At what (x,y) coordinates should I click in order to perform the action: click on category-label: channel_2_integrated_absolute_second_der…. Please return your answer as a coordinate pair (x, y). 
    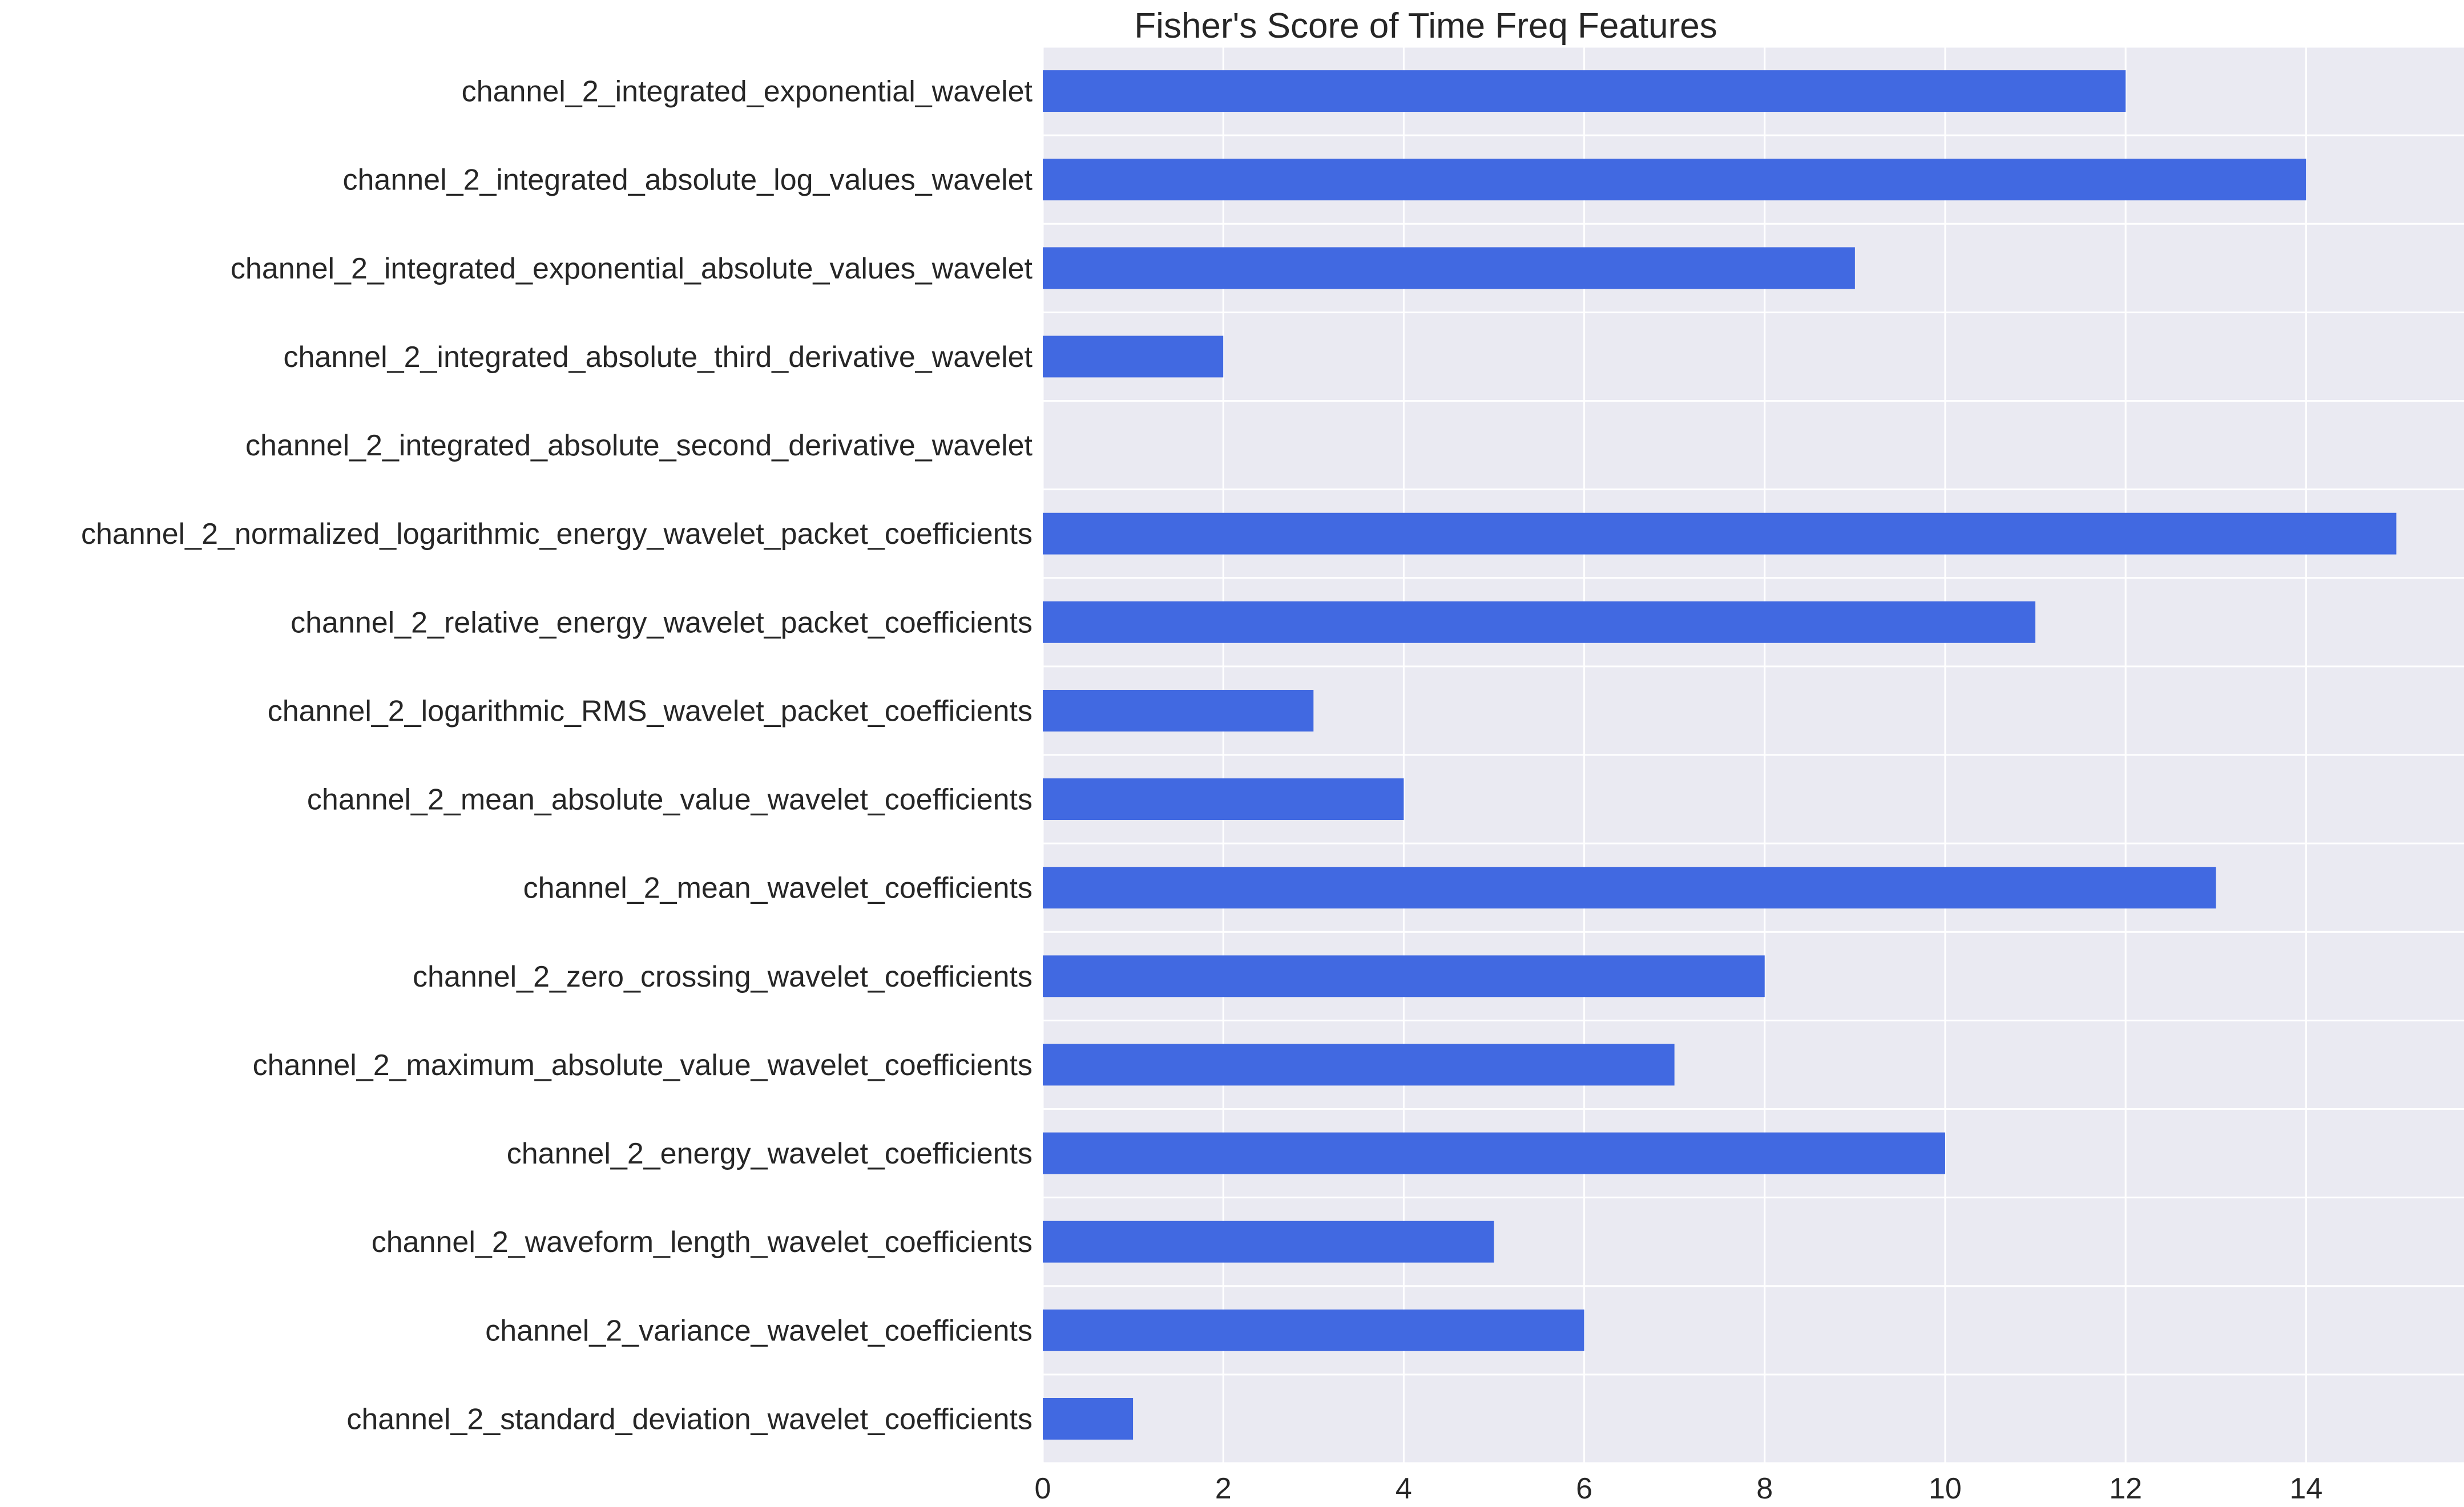
    Looking at the image, I should click on (639, 445).